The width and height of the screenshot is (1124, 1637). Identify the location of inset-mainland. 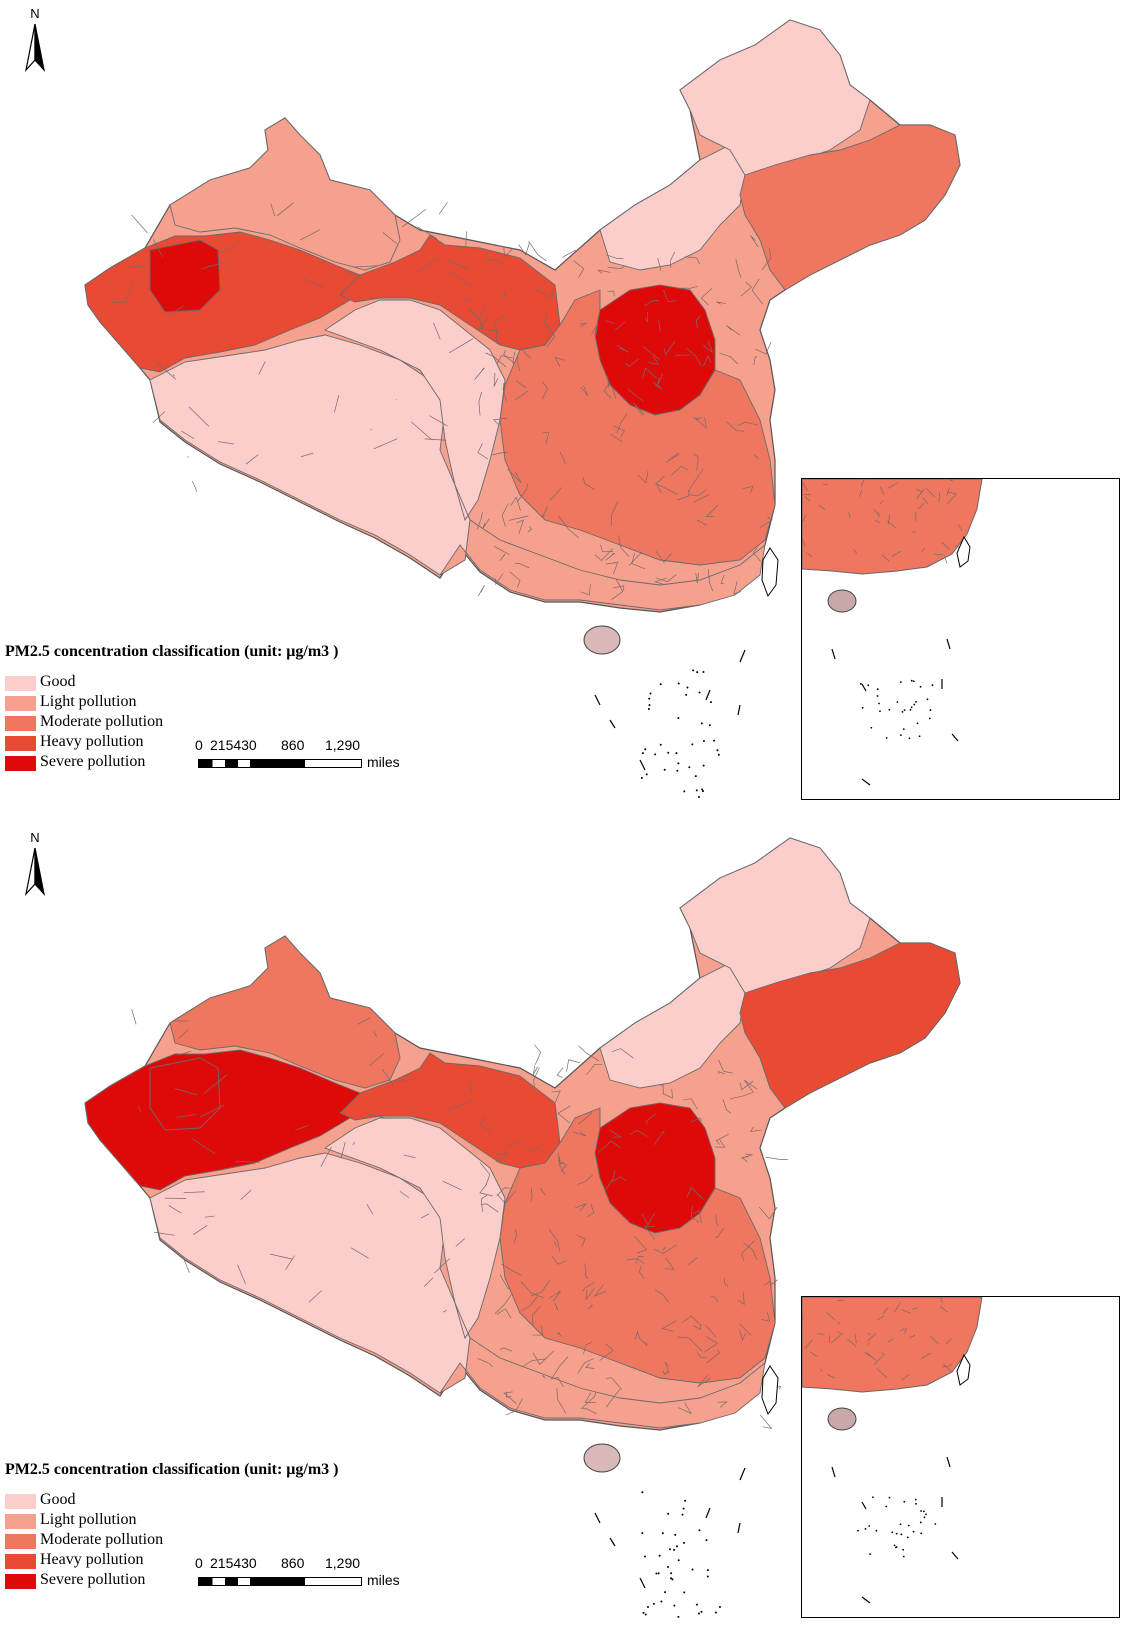
(892, 527).